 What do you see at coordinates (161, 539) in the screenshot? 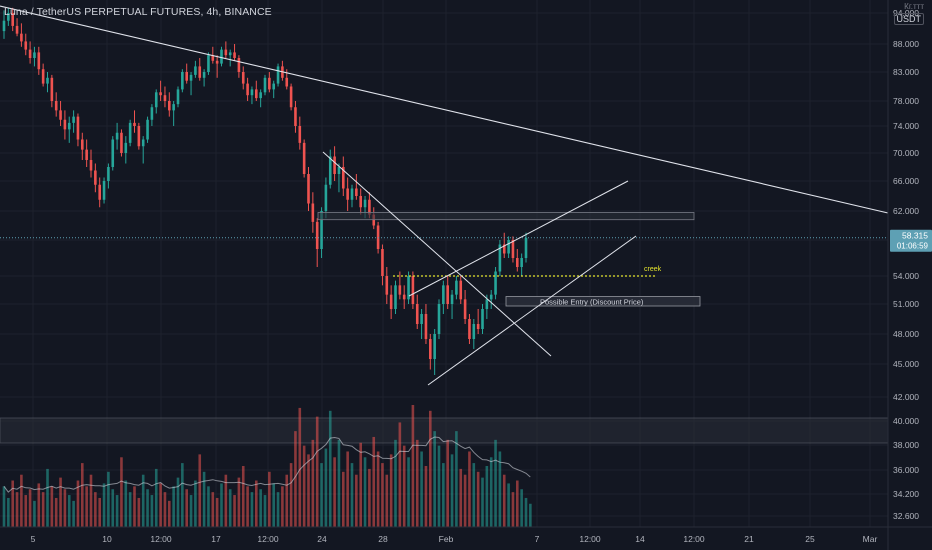
I see `time-tick-label: 12:00` at bounding box center [161, 539].